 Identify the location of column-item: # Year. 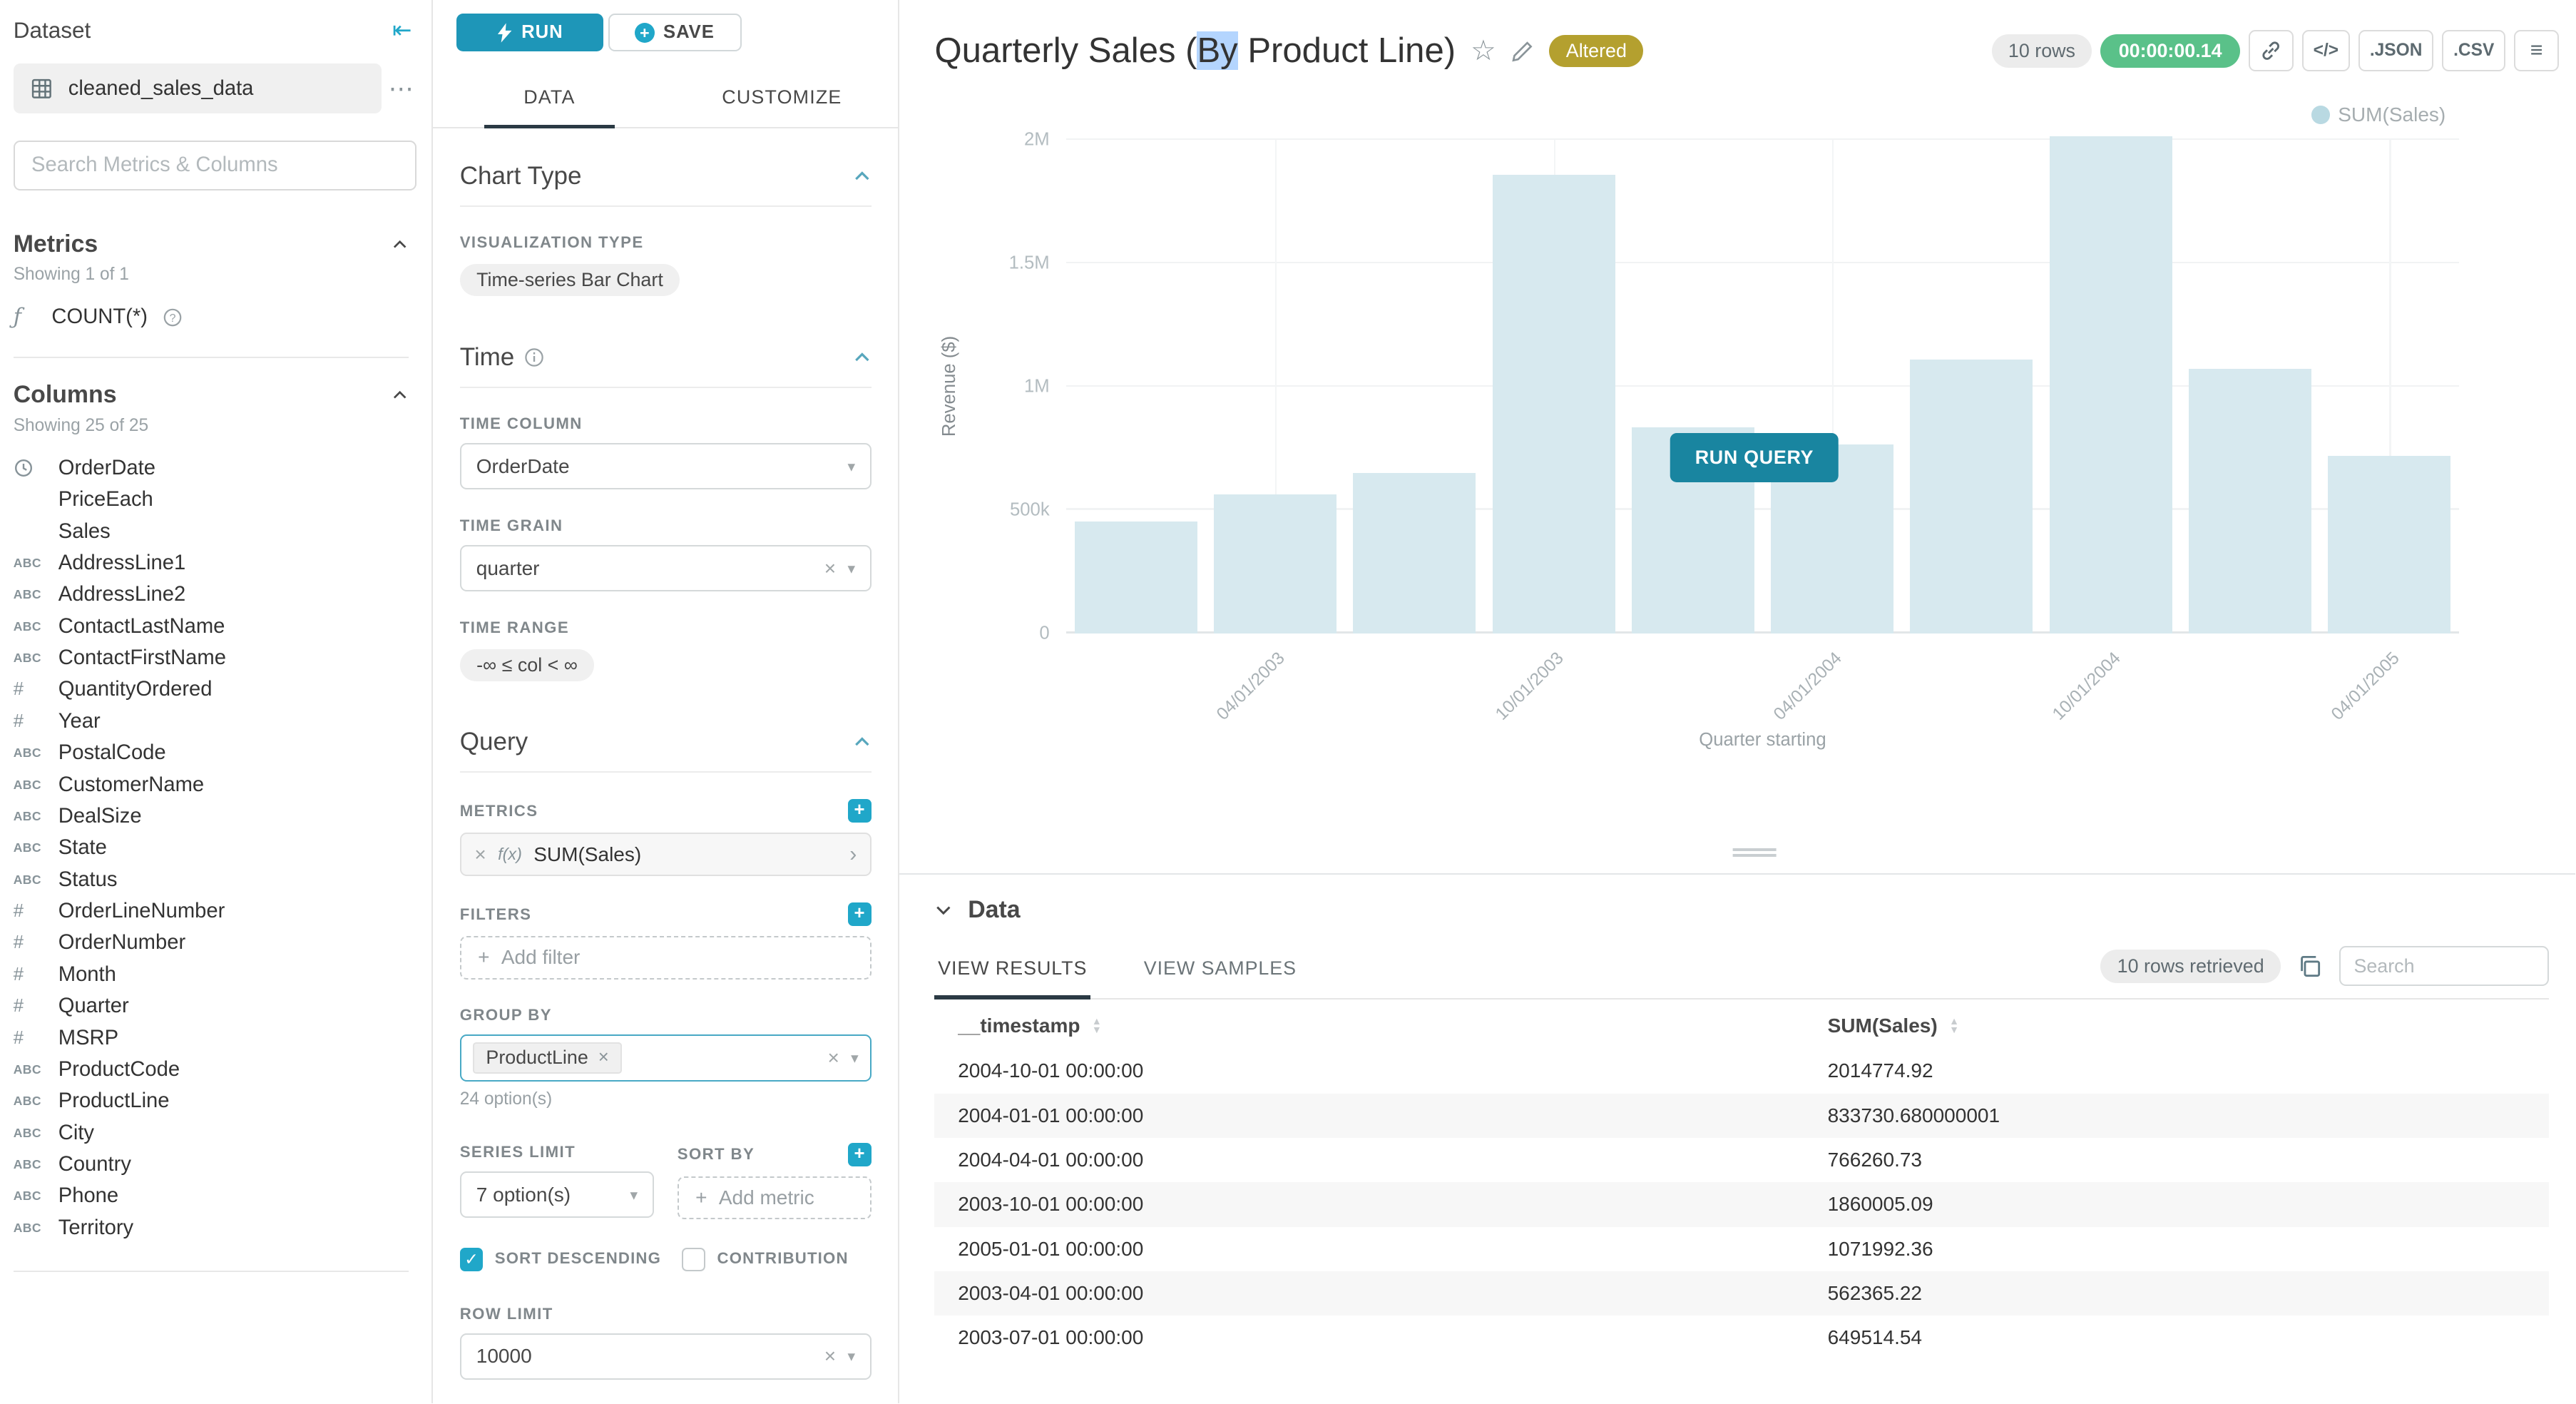
(223, 721).